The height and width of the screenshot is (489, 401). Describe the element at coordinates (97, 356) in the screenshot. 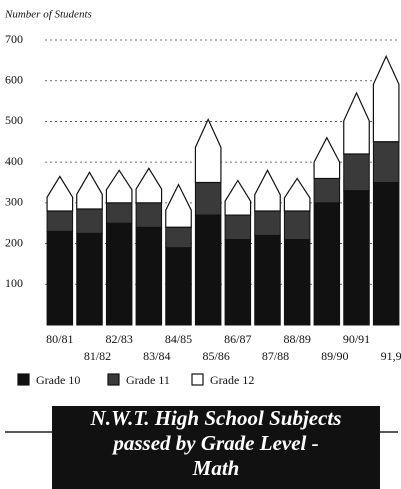

I see `x-tick-label: 81/82` at that location.